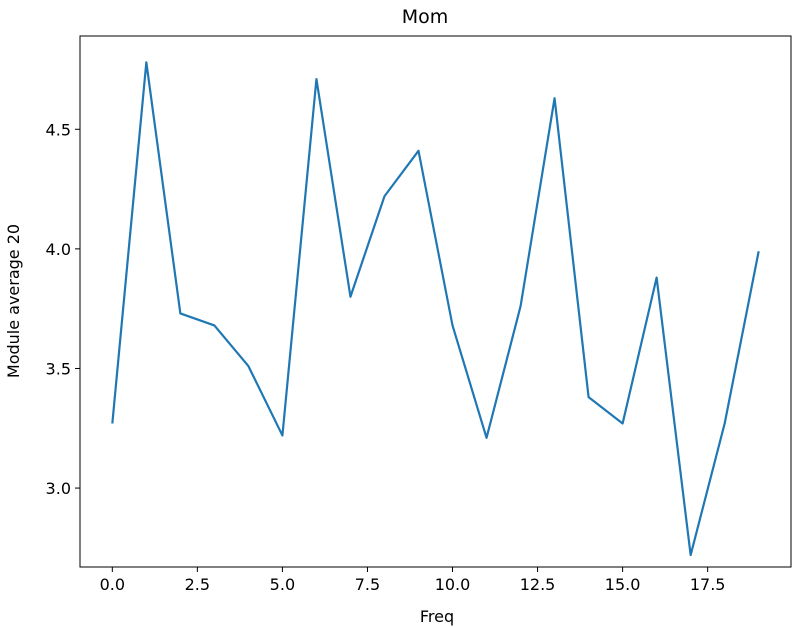 The height and width of the screenshot is (628, 800). I want to click on y-tick-label: 4.5, so click(58, 129).